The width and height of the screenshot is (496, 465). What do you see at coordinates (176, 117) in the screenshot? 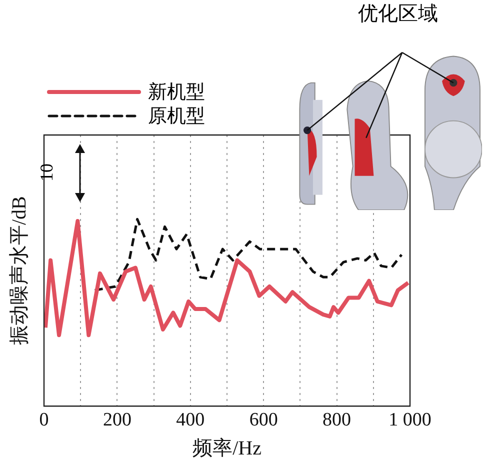
I see `legend-label: 原机型` at bounding box center [176, 117].